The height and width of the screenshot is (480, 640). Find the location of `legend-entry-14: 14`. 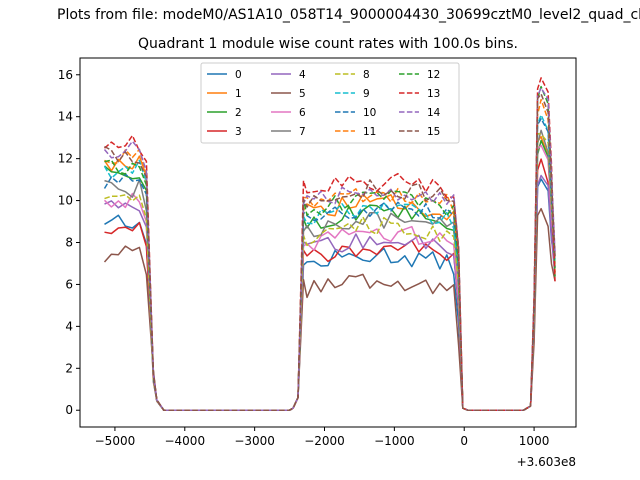

legend-entry-14: 14 is located at coordinates (420, 113).